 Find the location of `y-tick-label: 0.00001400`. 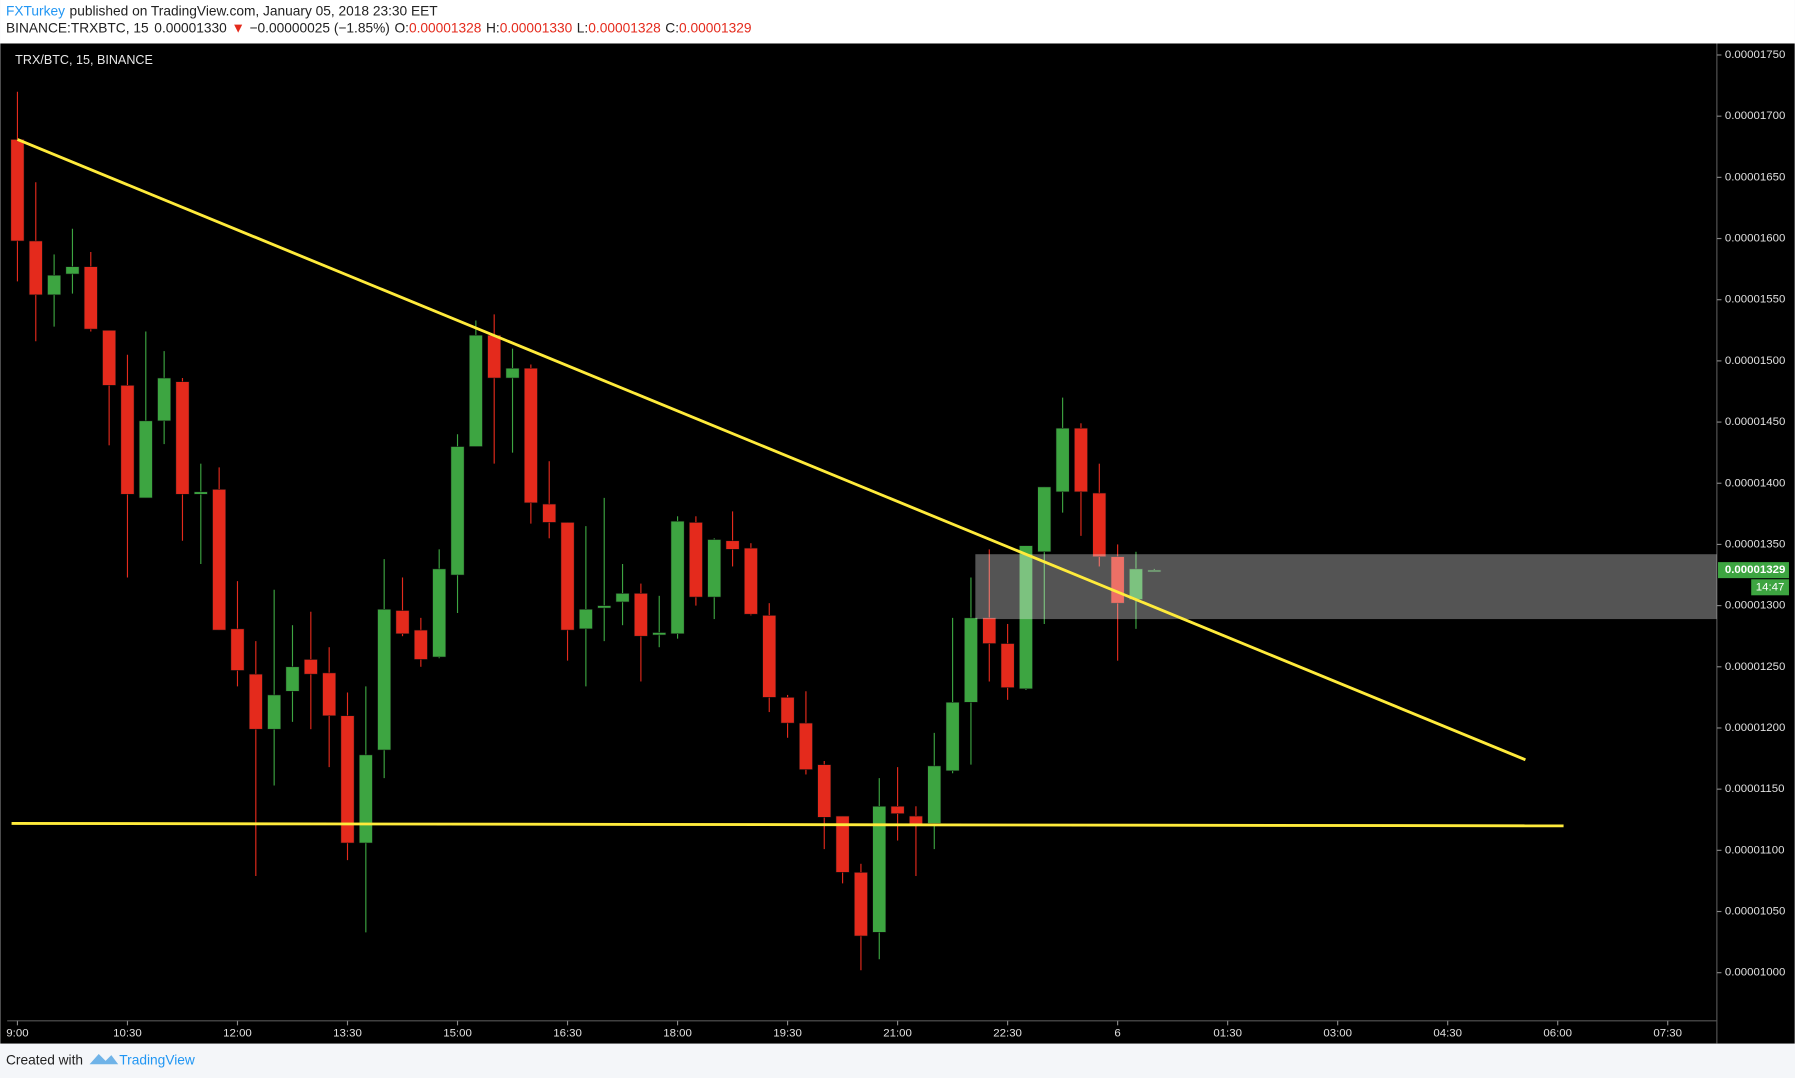

y-tick-label: 0.00001400 is located at coordinates (1755, 483).